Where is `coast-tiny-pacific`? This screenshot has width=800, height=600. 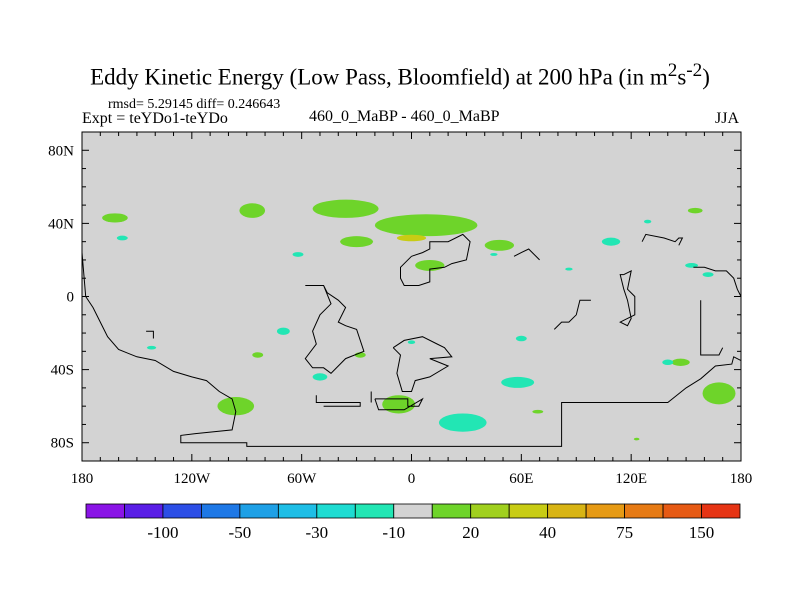 coast-tiny-pacific is located at coordinates (150, 334).